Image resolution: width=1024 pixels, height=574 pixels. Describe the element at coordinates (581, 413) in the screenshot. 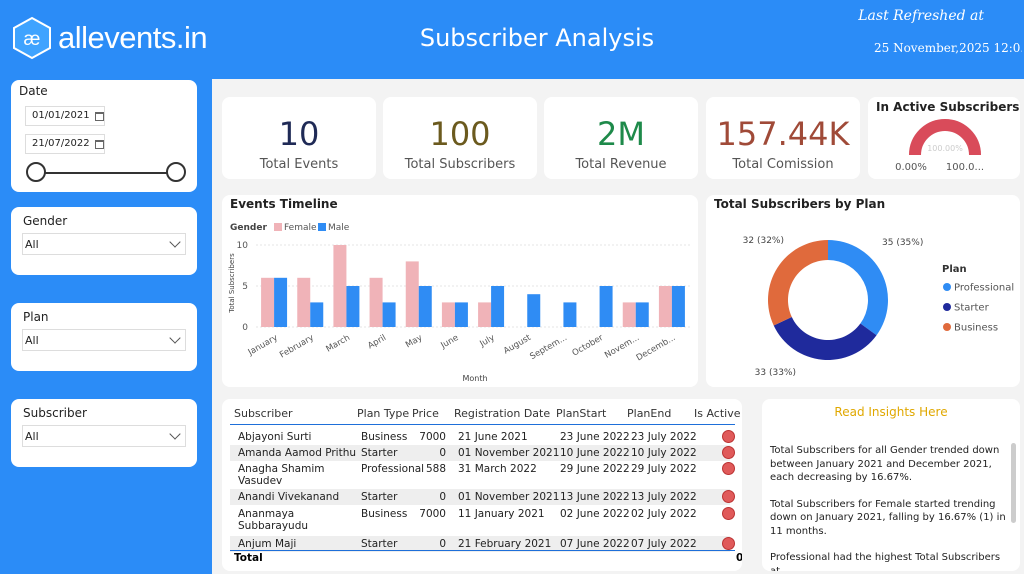

I see `column-header: PlanStart` at that location.